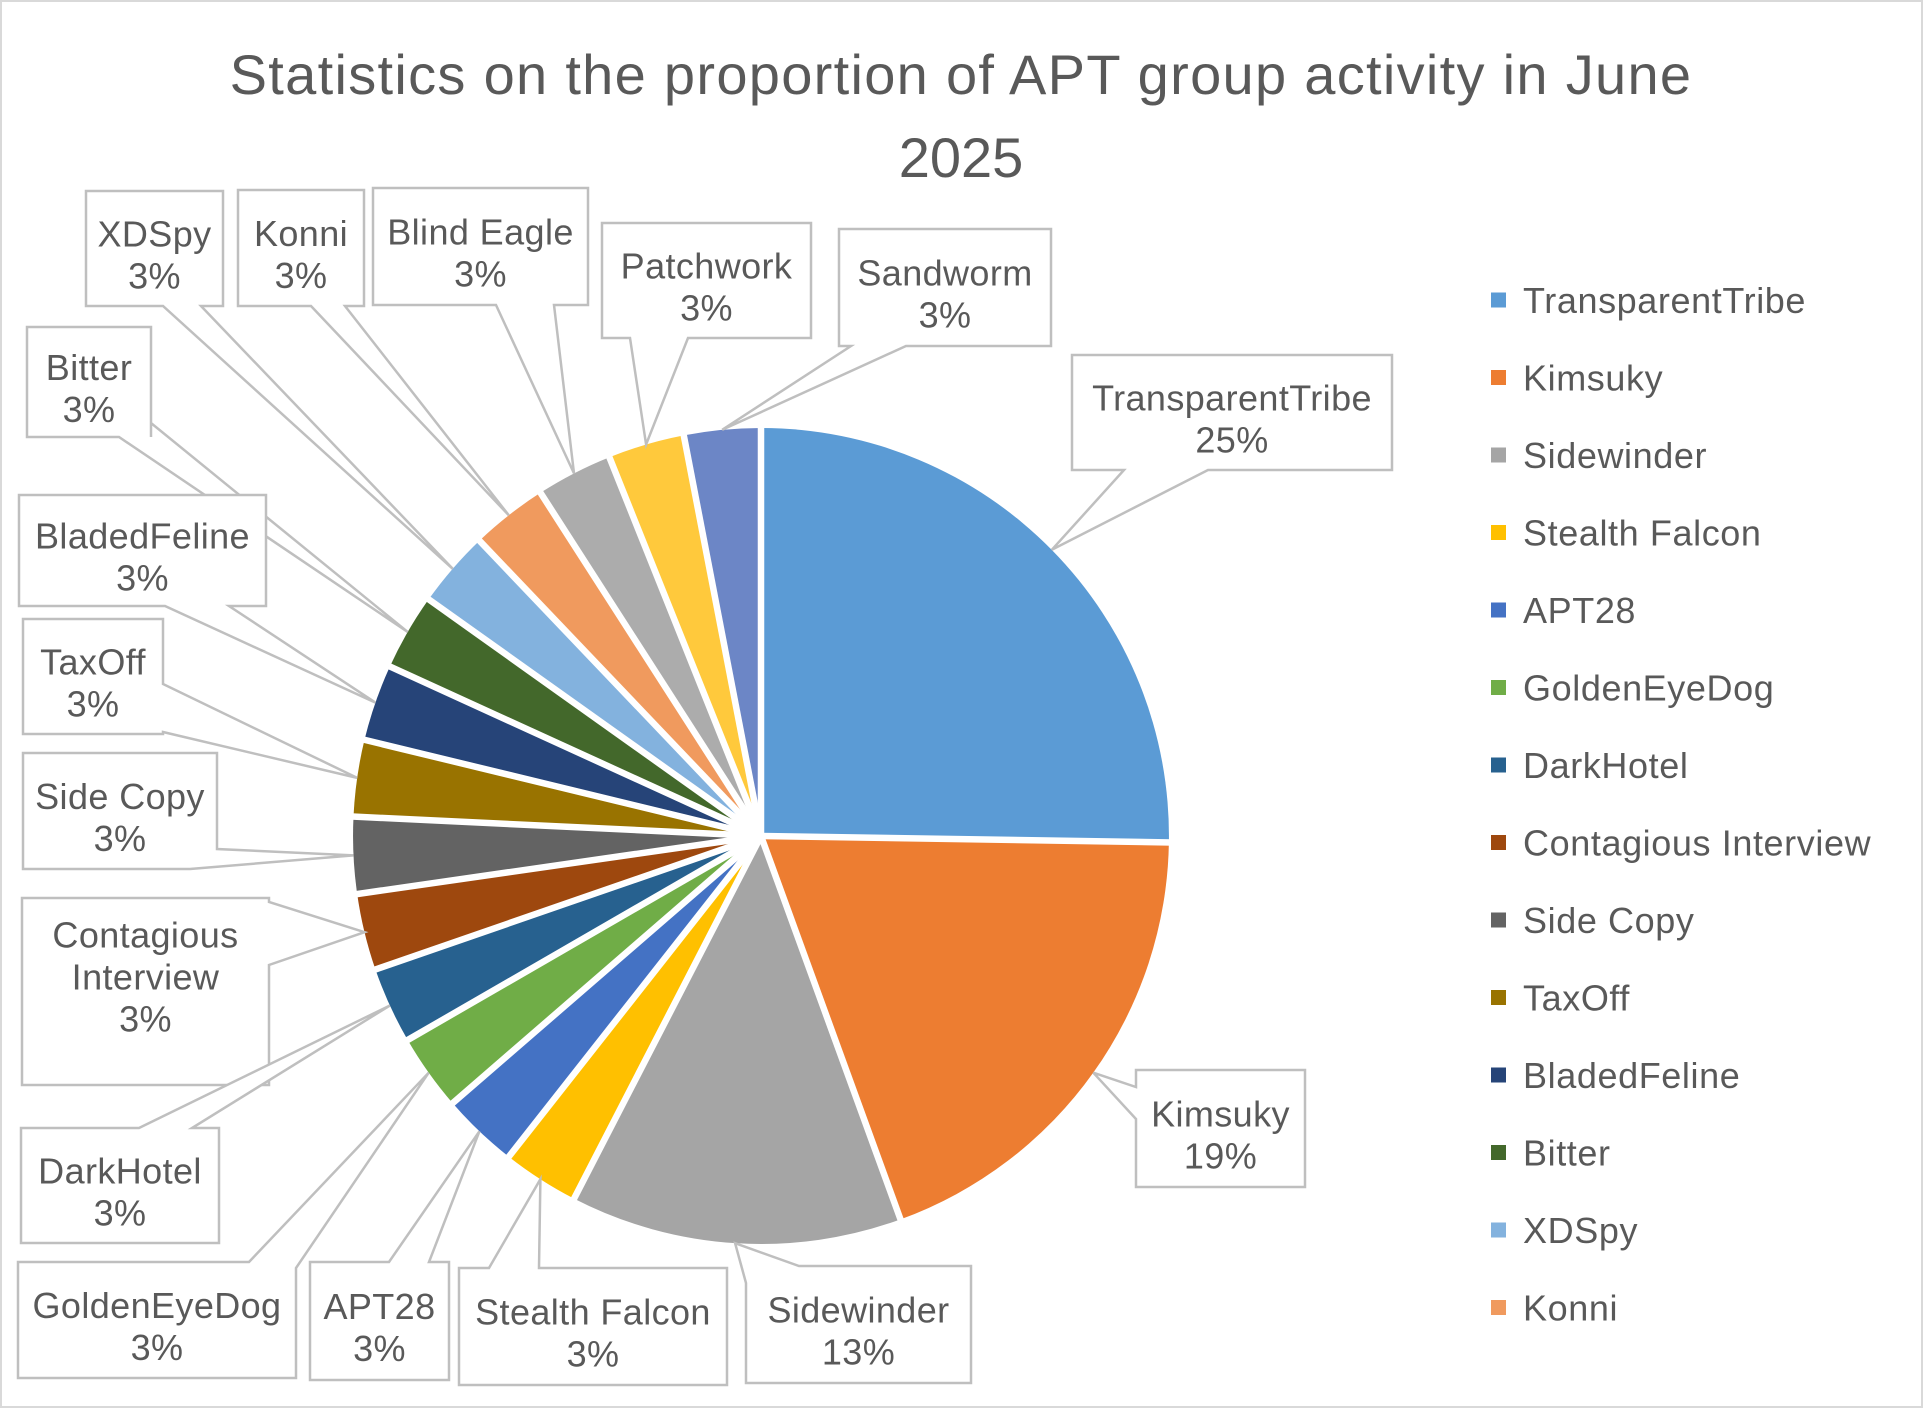  I want to click on svg-text: Sandworm, so click(944, 273).